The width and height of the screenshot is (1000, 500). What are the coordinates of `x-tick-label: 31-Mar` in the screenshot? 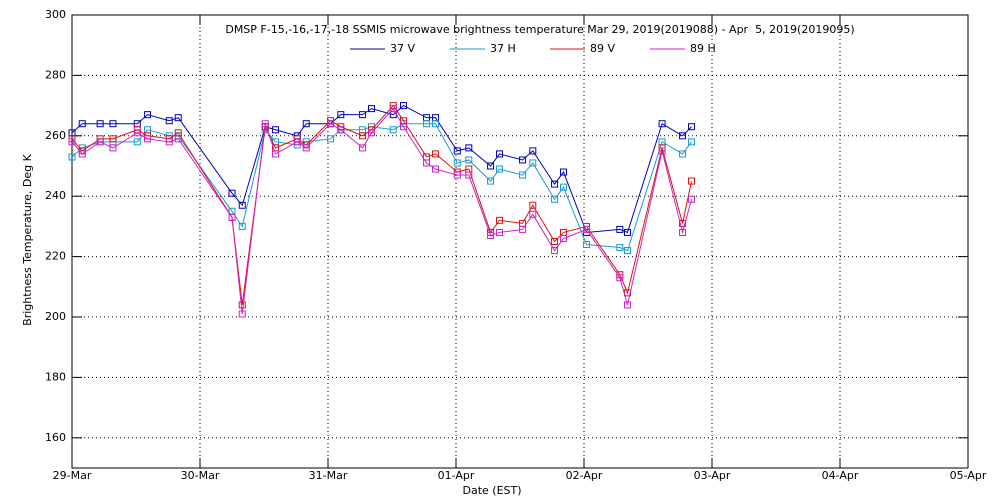 It's located at (328, 475).